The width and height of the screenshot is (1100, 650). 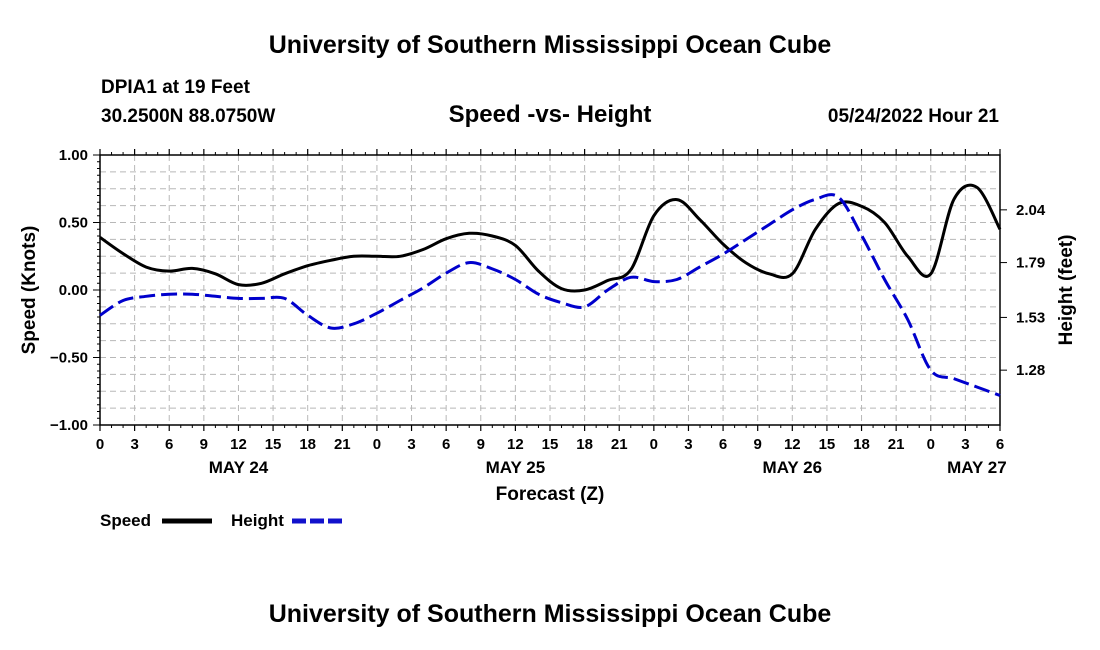 I want to click on series-line-speed, so click(x=550, y=238).